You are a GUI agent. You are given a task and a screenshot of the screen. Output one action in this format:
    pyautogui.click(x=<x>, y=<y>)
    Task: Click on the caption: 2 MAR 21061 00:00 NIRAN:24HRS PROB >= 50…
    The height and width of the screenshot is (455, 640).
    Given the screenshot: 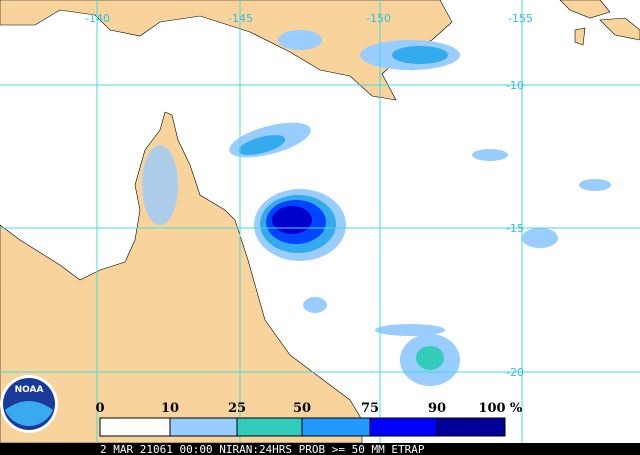 What is the action you would take?
    pyautogui.click(x=262, y=449)
    